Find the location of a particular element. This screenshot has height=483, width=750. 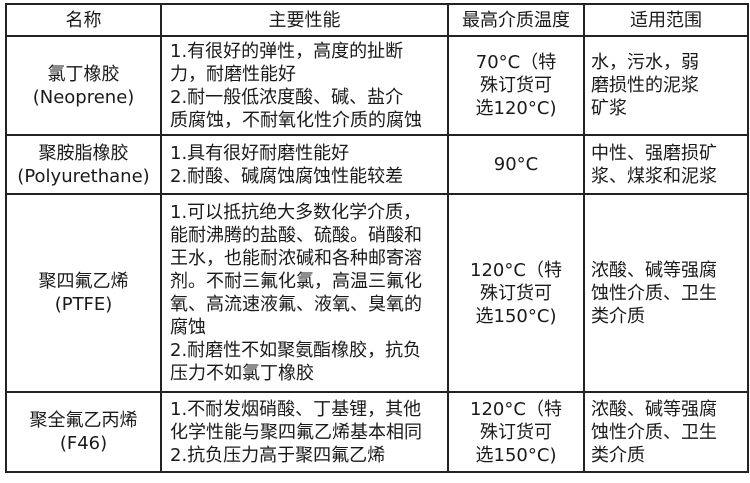

cell-line: 中性、强磨损矿 is located at coordinates (654, 153).